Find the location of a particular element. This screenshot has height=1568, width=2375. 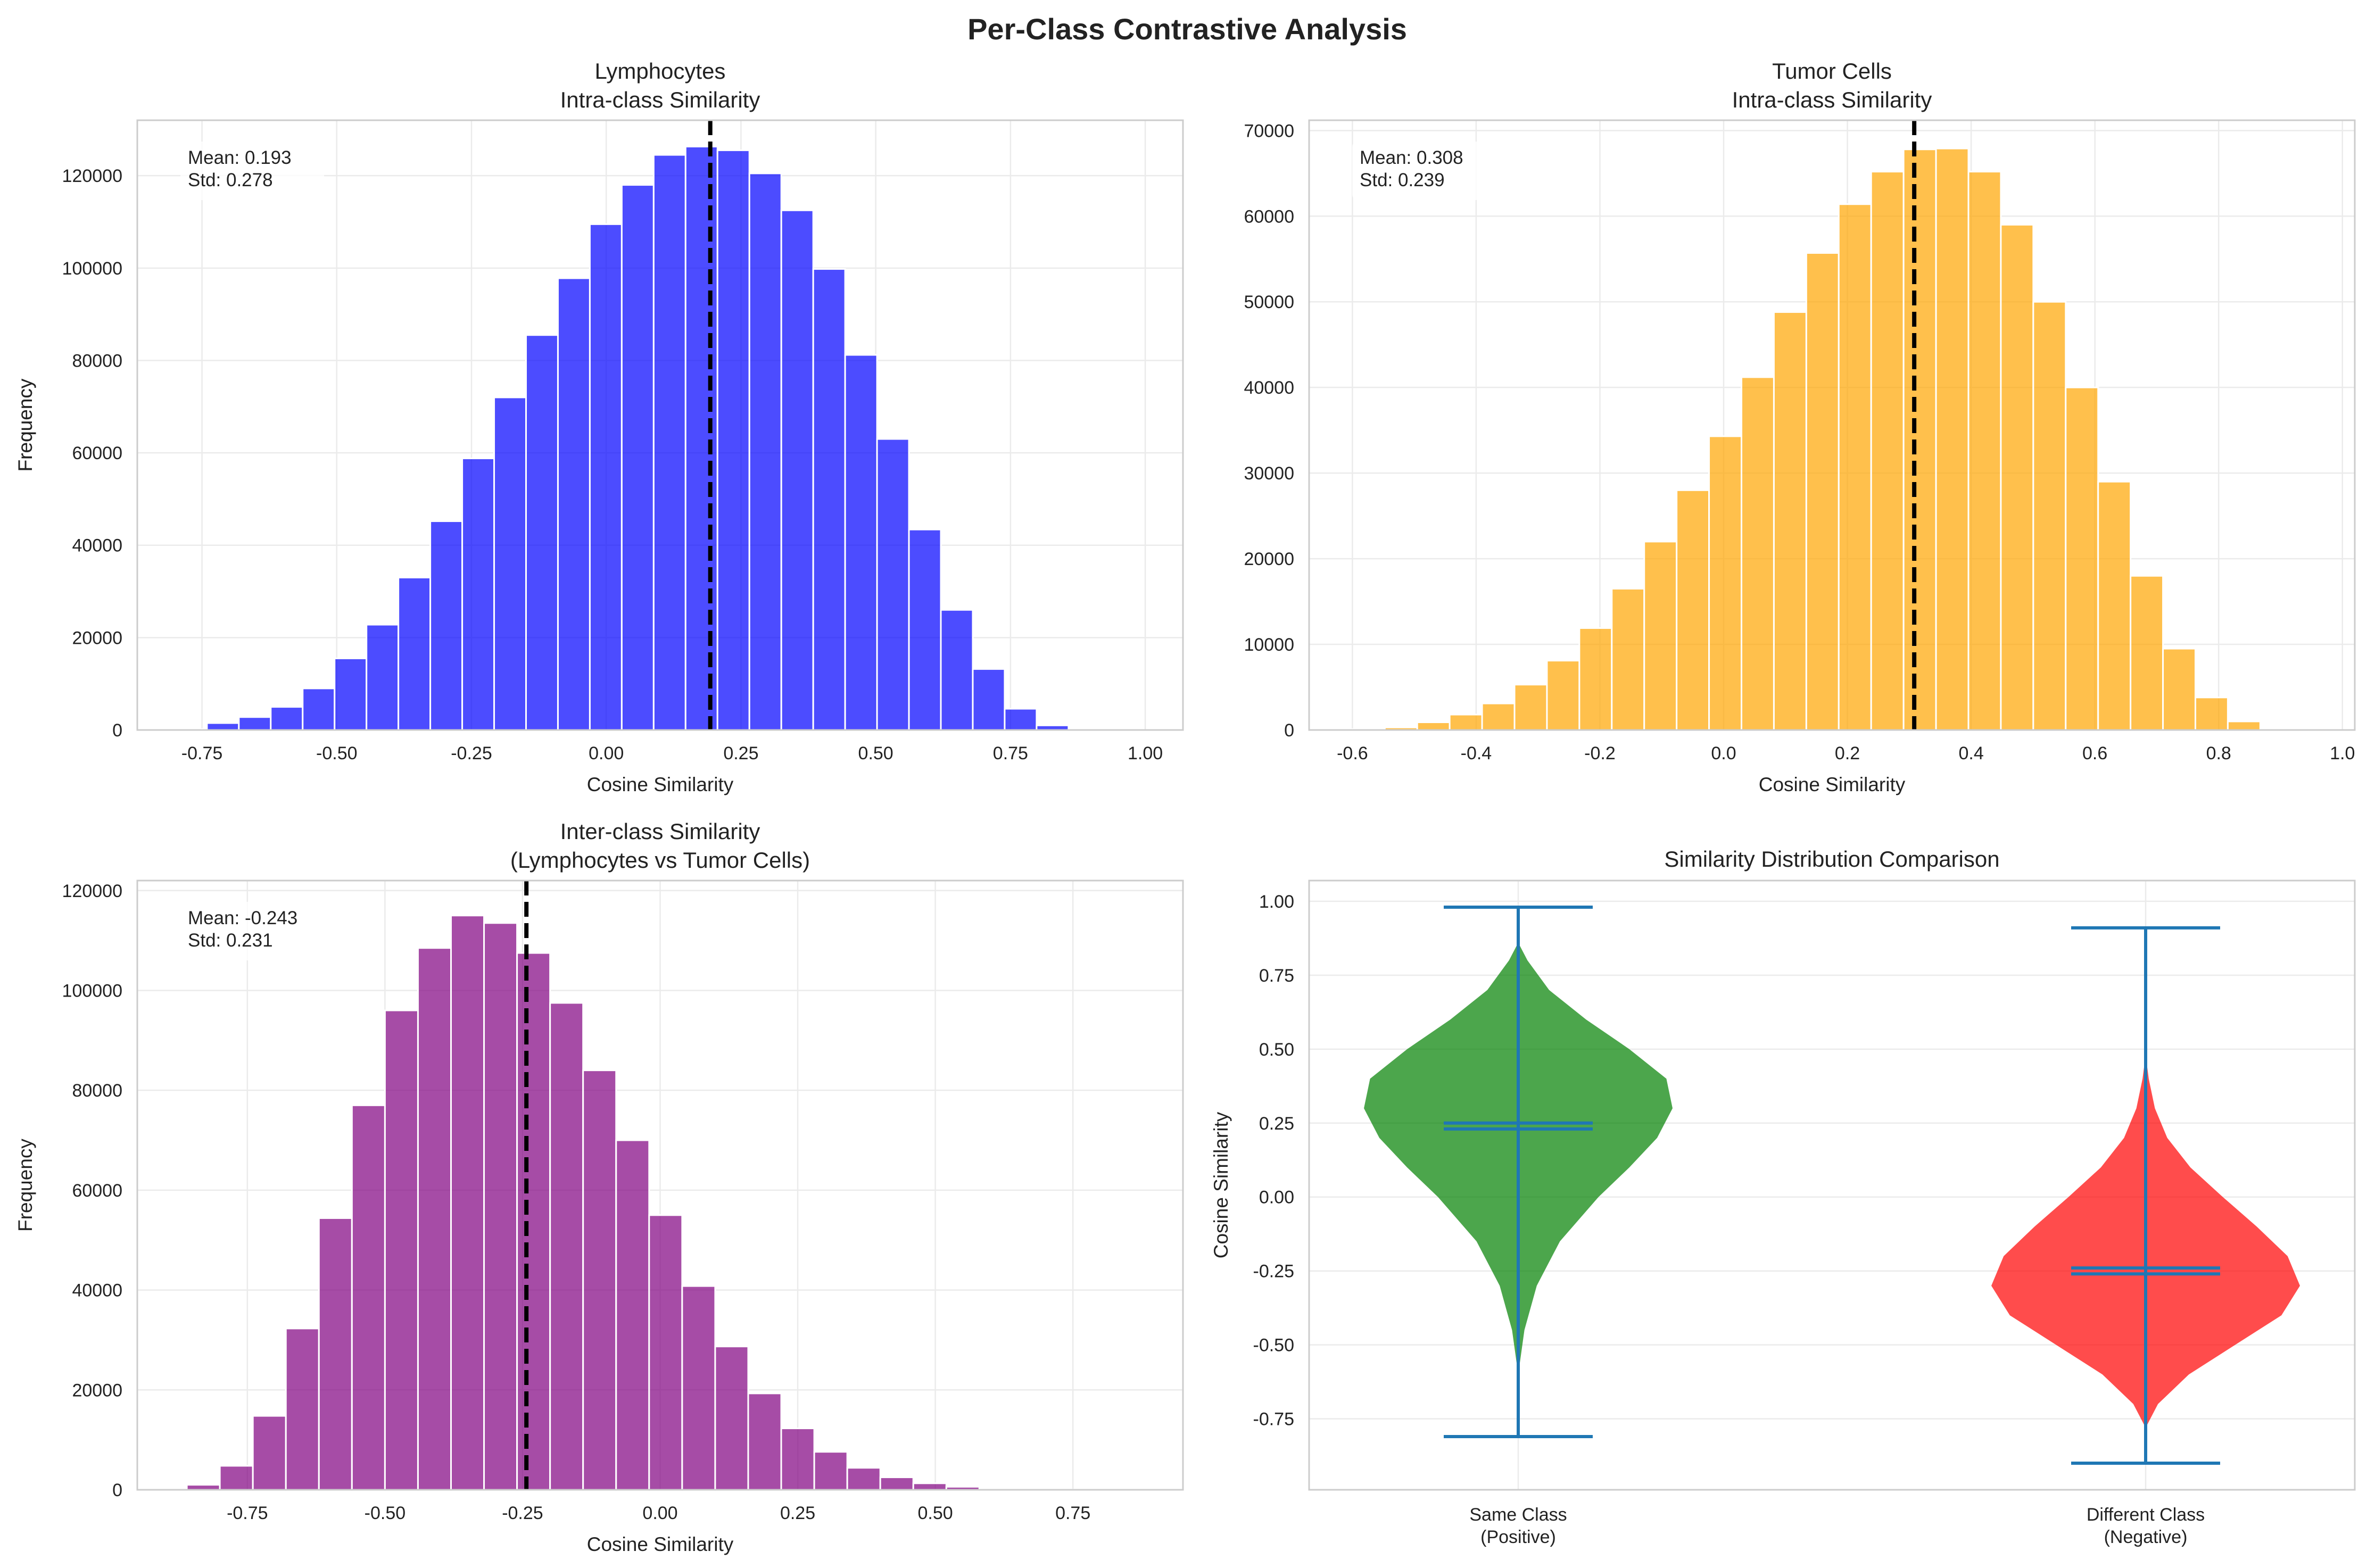

x-category-label-line-2: (Positive) is located at coordinates (1518, 1537).